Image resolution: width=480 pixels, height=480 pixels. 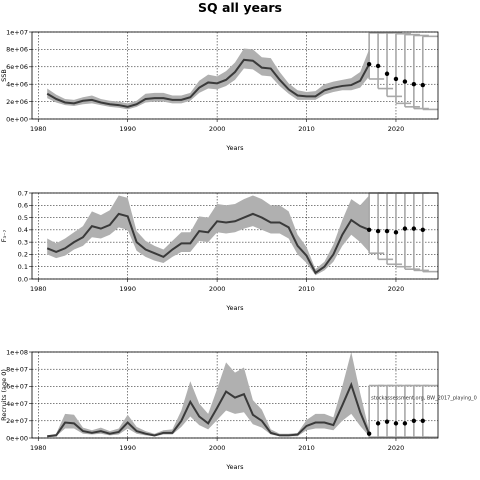 I want to click on ssb-xtick-label: 1990, so click(x=127, y=129).